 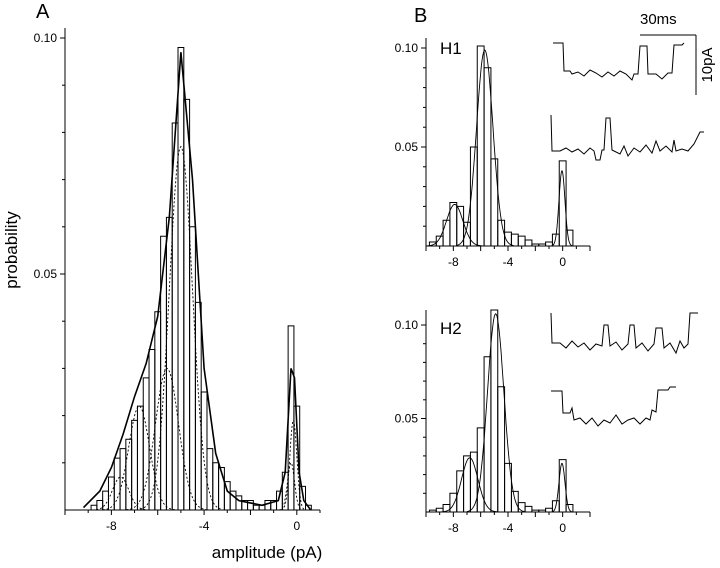 I want to click on panel-h1-gaussian-components, so click(x=499, y=148).